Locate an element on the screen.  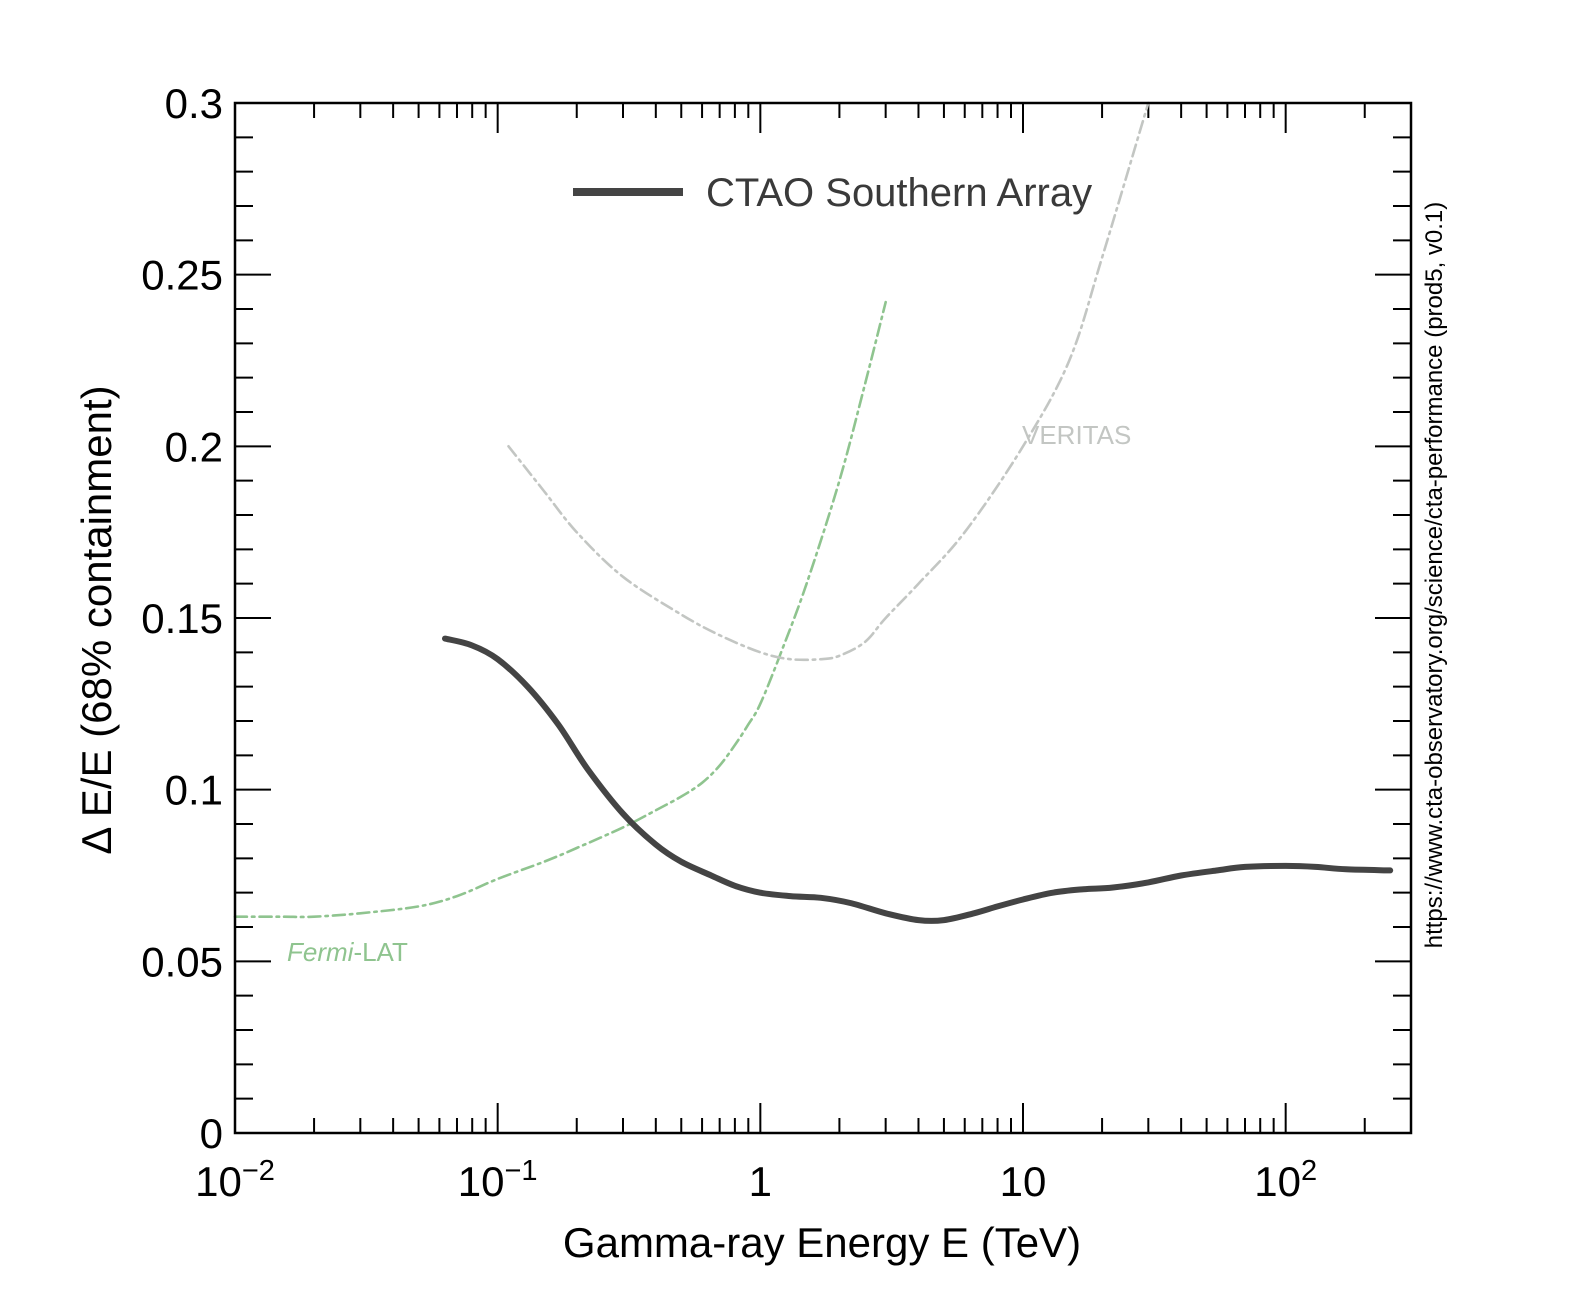
series-line-ctao-southern-array is located at coordinates (918, 779).